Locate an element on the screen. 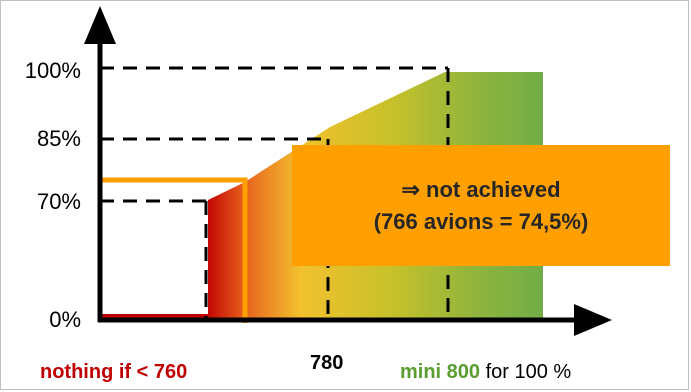 This screenshot has width=691, height=392. threshold-label-800: mini 800 for 100 % is located at coordinates (485, 372).